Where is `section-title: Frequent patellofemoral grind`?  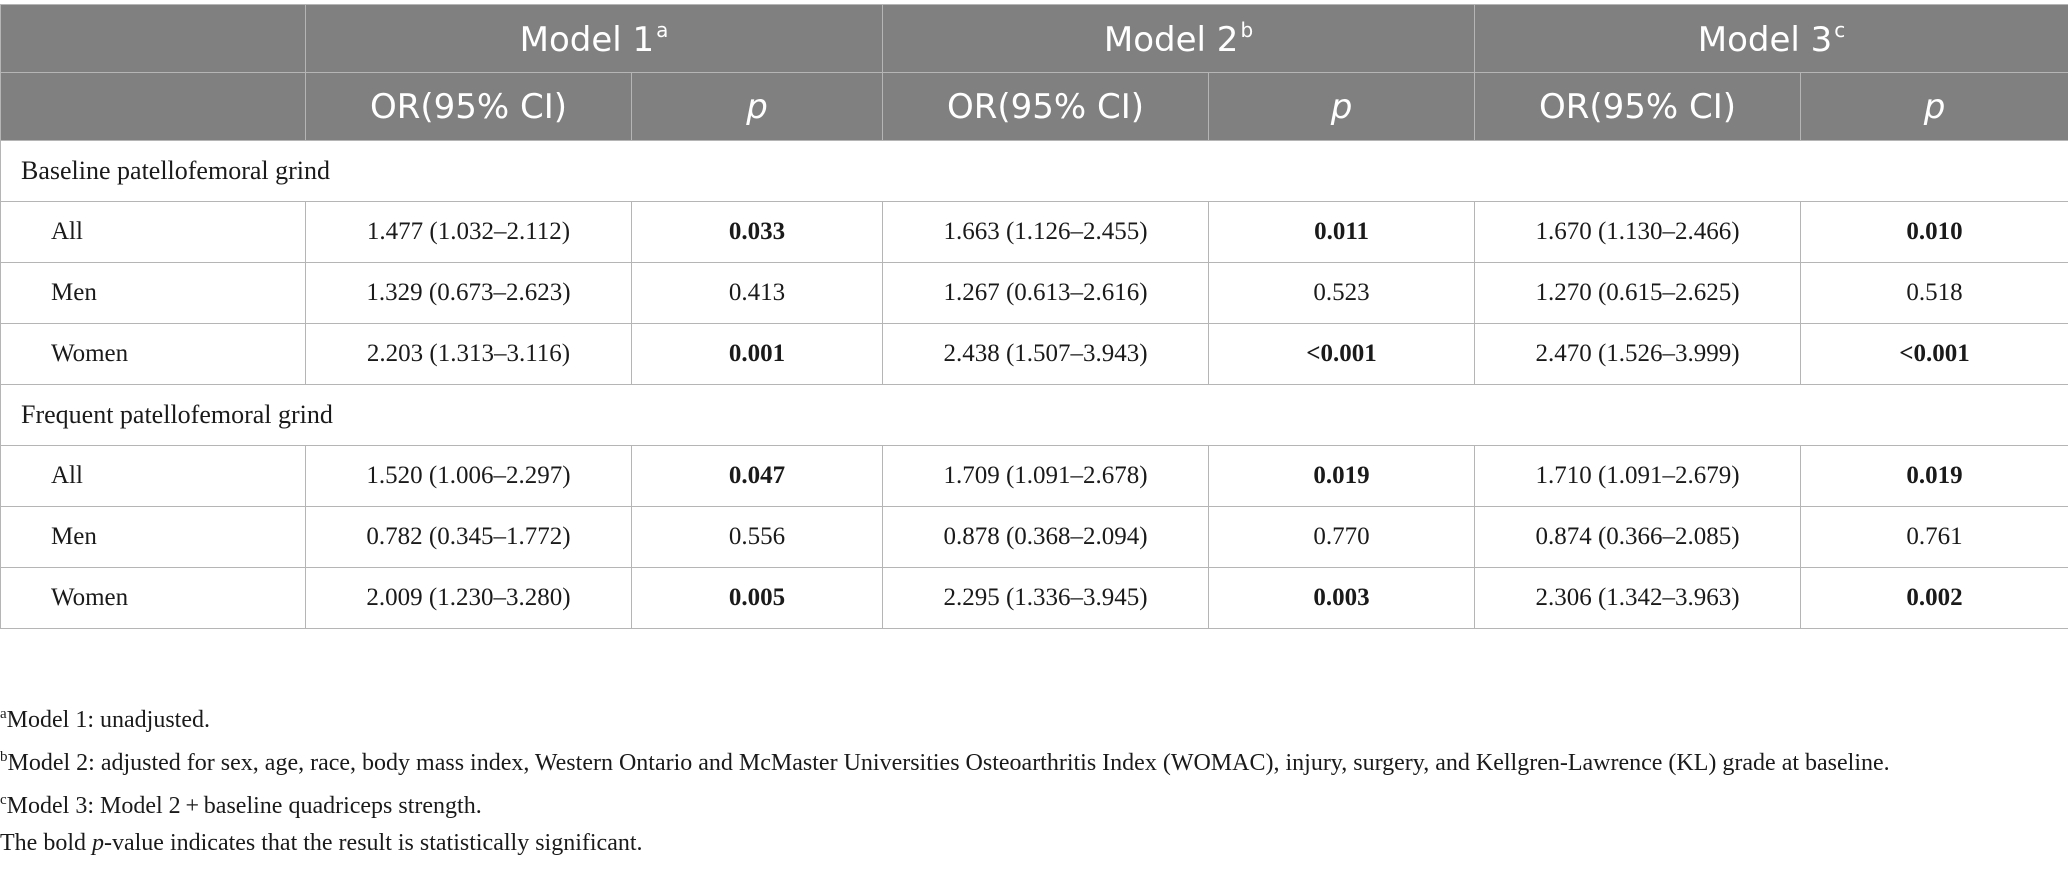 section-title: Frequent patellofemoral grind is located at coordinates (1034, 415).